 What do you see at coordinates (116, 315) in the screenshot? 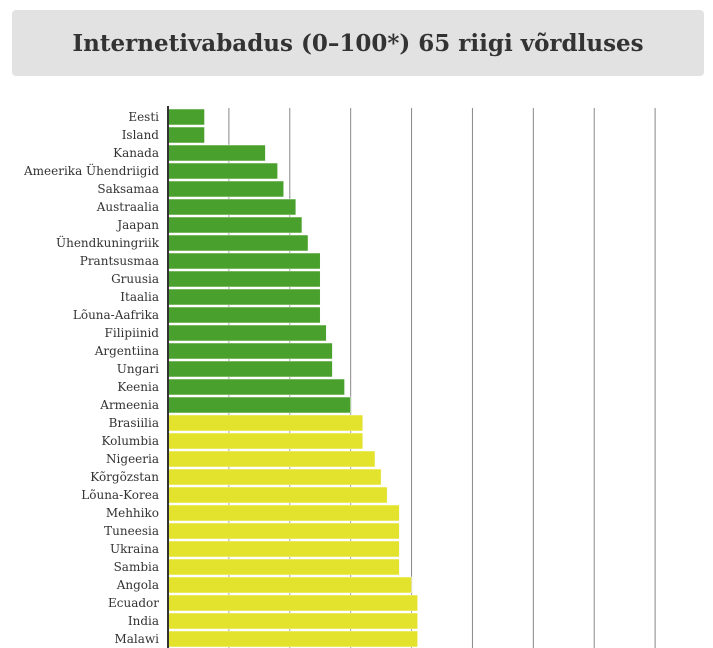
I see `category-label: Lõuna-Aafrika` at bounding box center [116, 315].